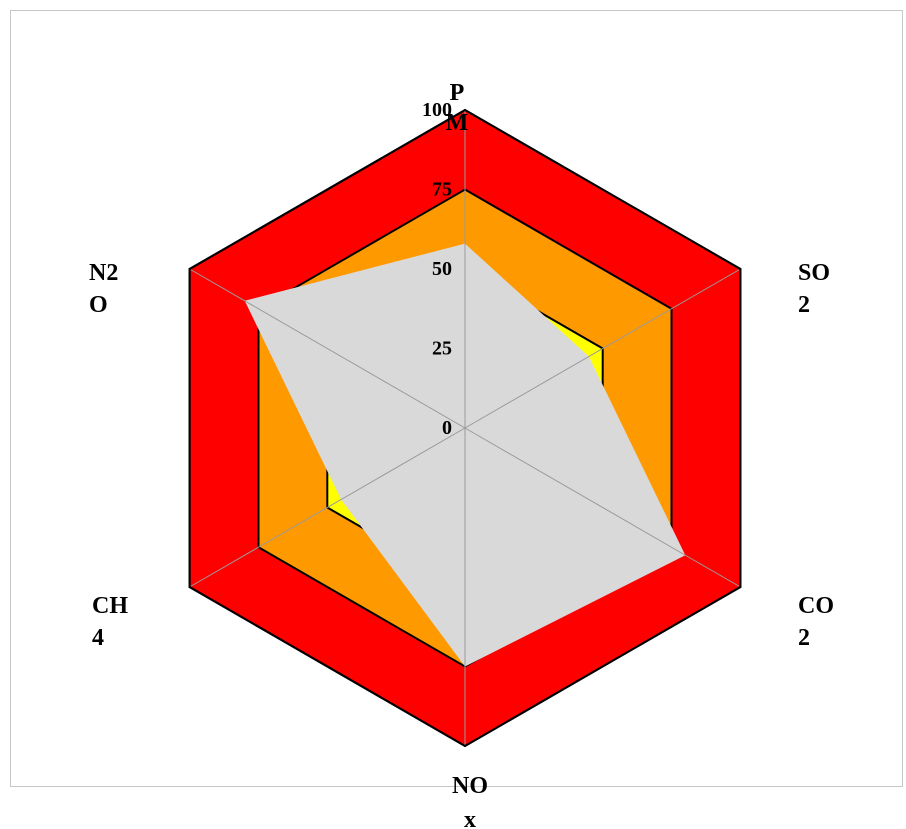 The image size is (906, 829). What do you see at coordinates (437, 110) in the screenshot?
I see `tick-label-100: 100` at bounding box center [437, 110].